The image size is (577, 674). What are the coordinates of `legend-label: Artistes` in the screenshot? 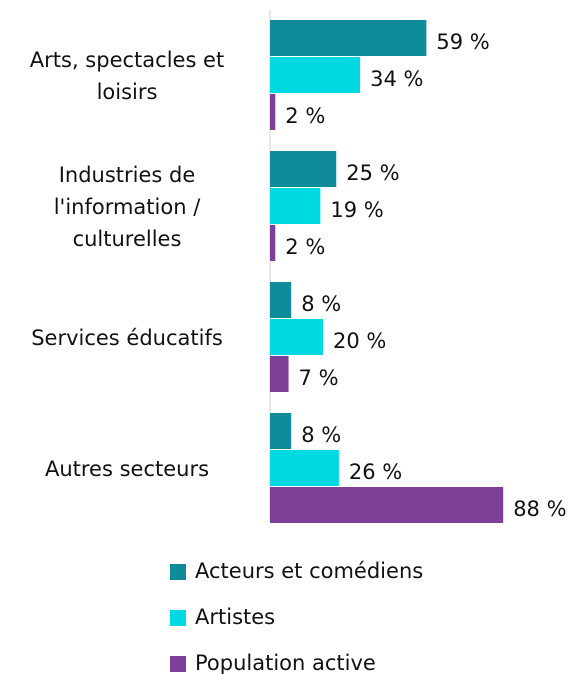 It's located at (235, 617).